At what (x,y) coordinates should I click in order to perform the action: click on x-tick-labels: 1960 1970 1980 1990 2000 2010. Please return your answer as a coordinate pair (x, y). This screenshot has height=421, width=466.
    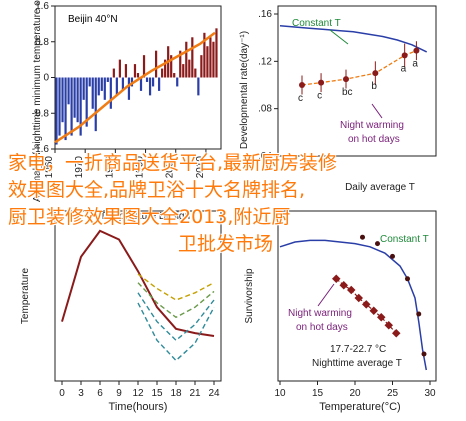
    Looking at the image, I should click on (125, 164).